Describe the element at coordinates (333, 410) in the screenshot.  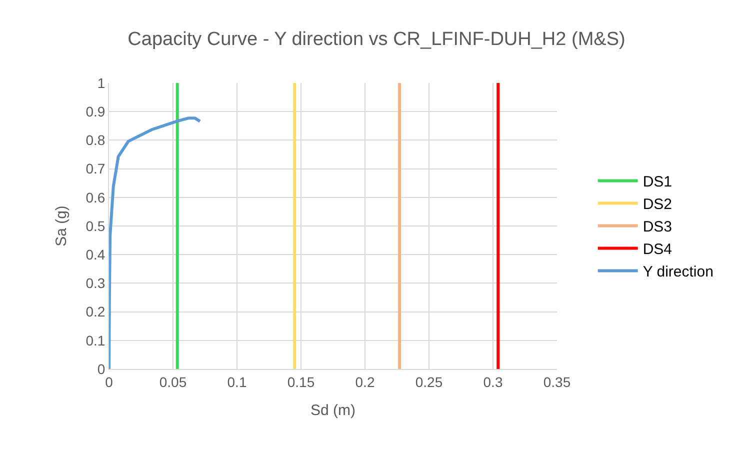
I see `x-axis-title: Sd (m)` at that location.